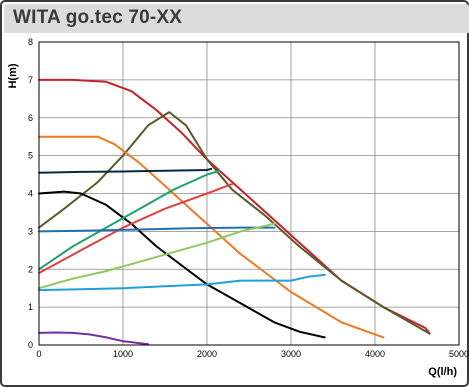  What do you see at coordinates (30, 231) in the screenshot?
I see `y-tick-label: 3` at bounding box center [30, 231].